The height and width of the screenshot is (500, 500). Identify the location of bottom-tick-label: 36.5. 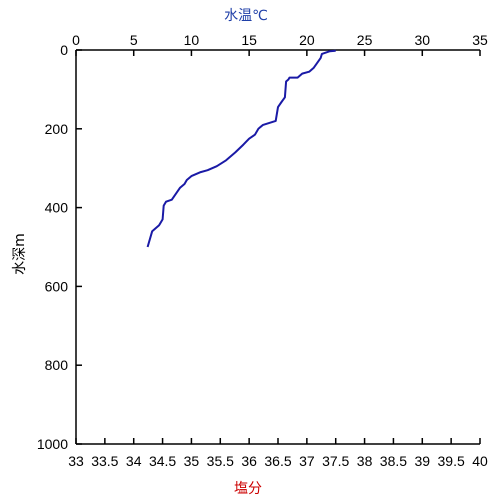
(277, 461).